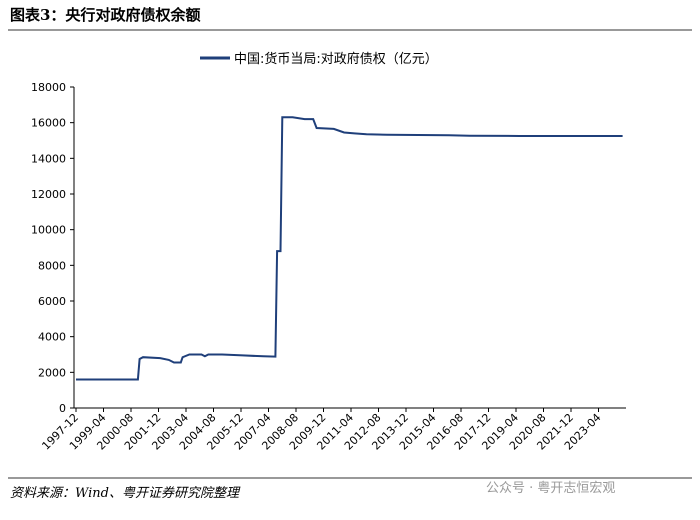 The image size is (700, 520). Describe the element at coordinates (48, 230) in the screenshot. I see `y-tick-label: 10000` at that location.